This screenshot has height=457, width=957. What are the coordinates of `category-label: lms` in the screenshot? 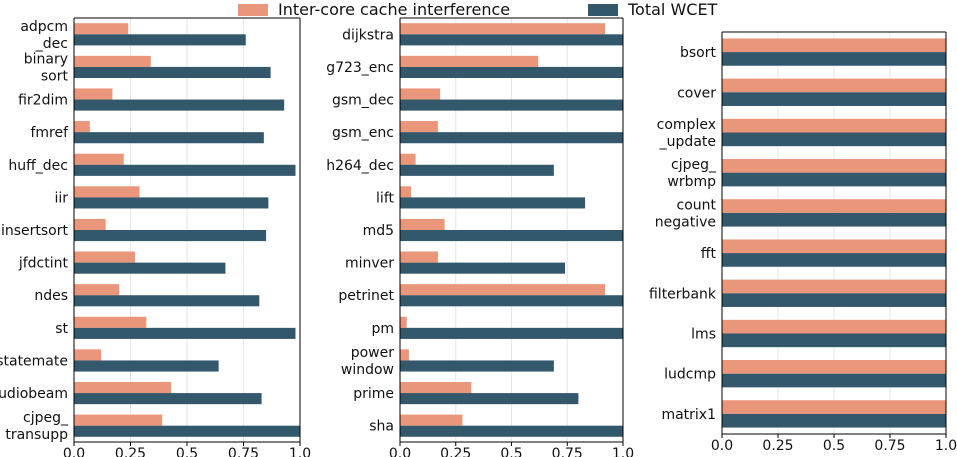 It's located at (703, 335).